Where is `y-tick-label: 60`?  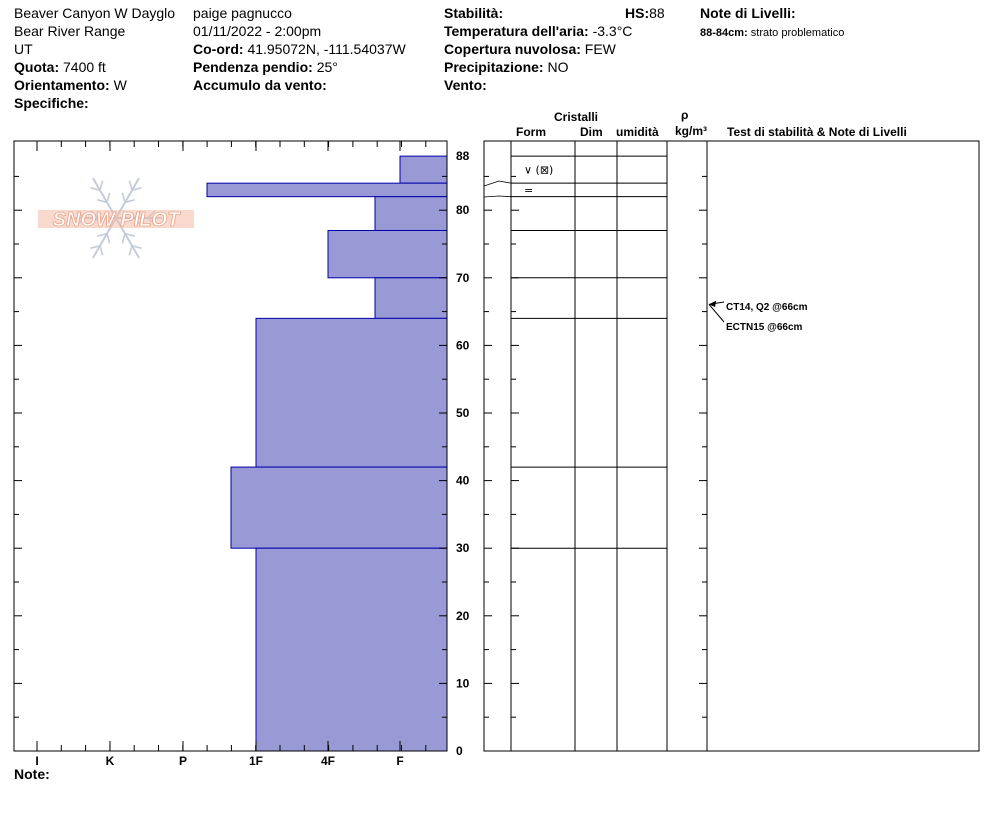 y-tick-label: 60 is located at coordinates (463, 345).